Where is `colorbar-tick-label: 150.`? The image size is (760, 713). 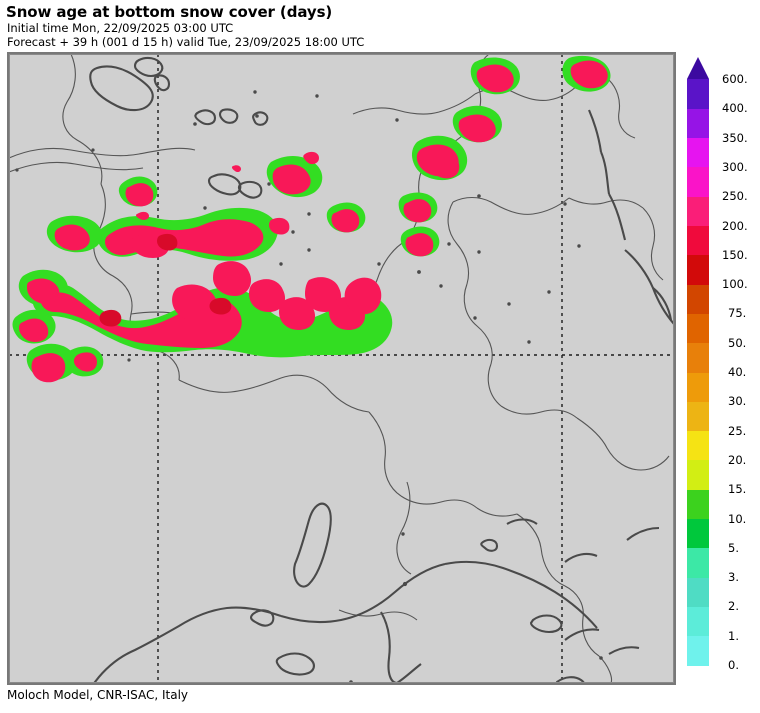 colorbar-tick-label: 150. is located at coordinates (735, 254).